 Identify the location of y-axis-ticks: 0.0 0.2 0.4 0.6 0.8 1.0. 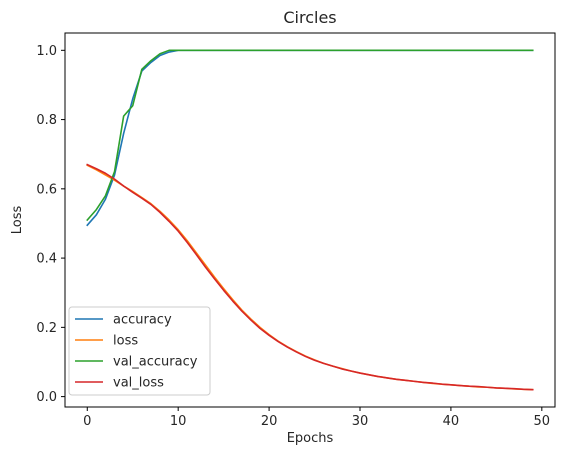
(50, 224).